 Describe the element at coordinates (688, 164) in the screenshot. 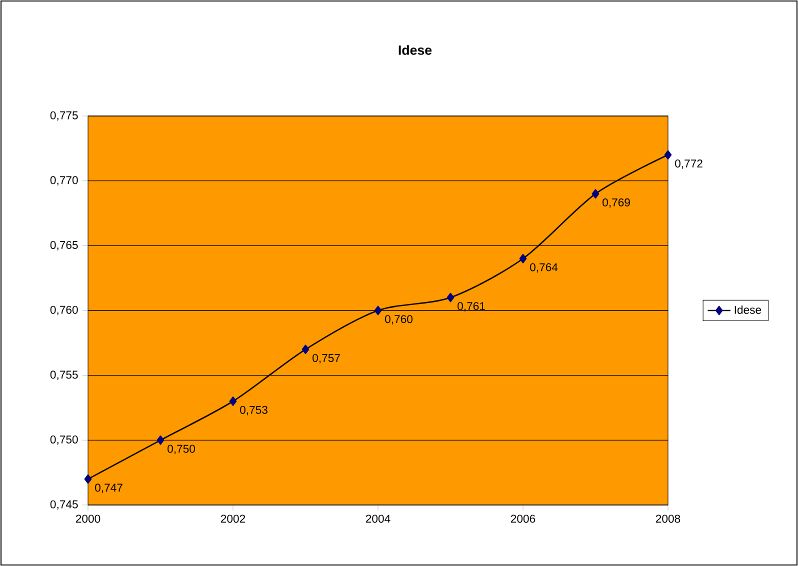

I see `data-label: 0,772` at that location.